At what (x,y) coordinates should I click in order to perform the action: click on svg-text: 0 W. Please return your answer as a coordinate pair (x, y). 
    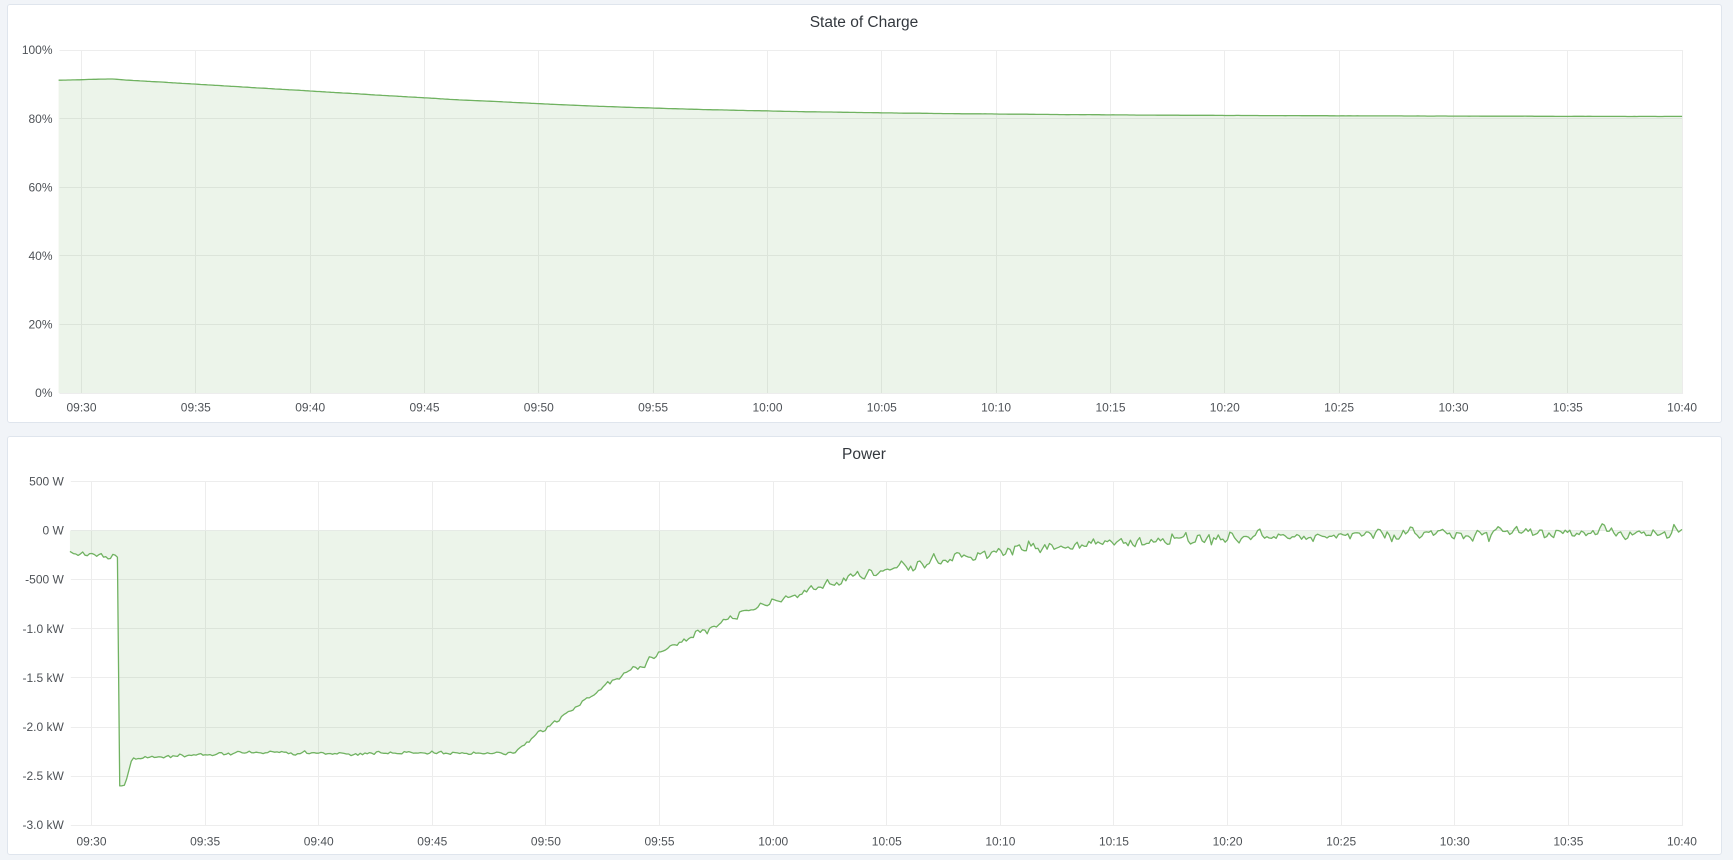
    Looking at the image, I should click on (53, 531).